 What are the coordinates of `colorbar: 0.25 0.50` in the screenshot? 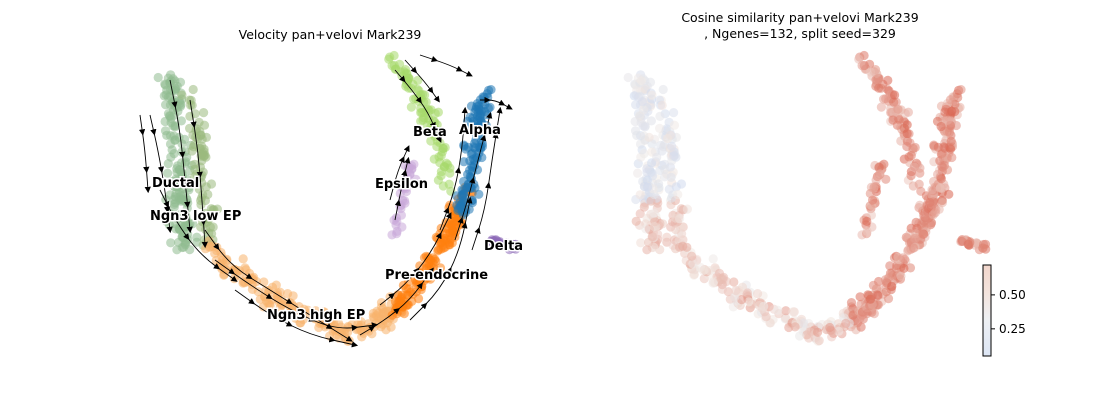 It's located at (1004, 310).